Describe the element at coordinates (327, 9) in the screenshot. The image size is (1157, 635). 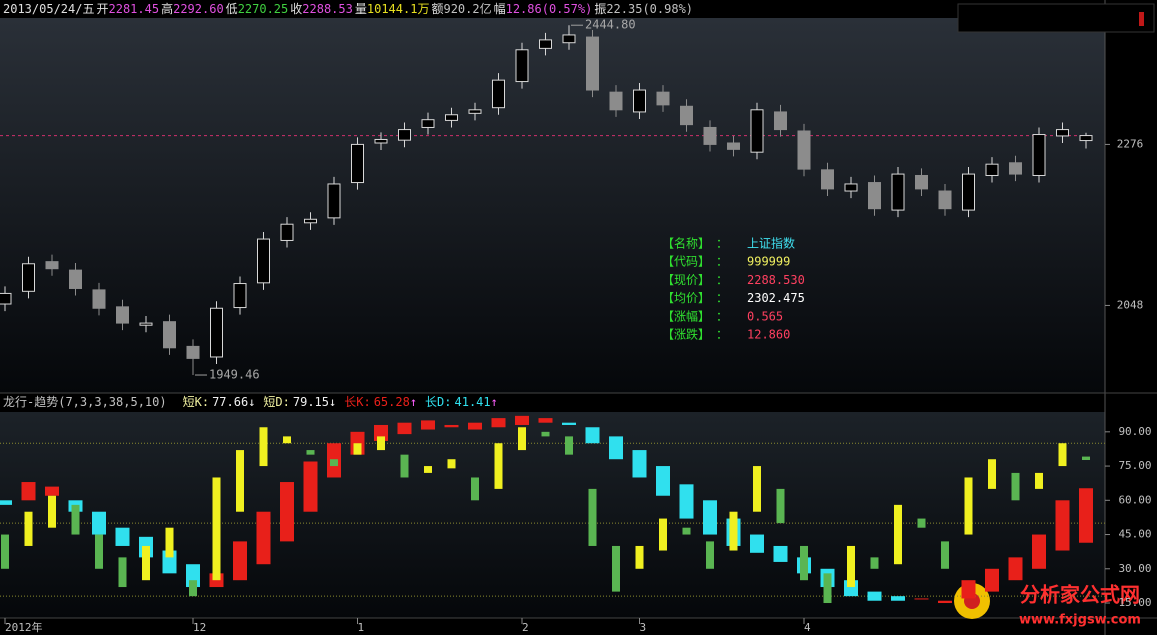
I see `header-value: 2288.53` at that location.